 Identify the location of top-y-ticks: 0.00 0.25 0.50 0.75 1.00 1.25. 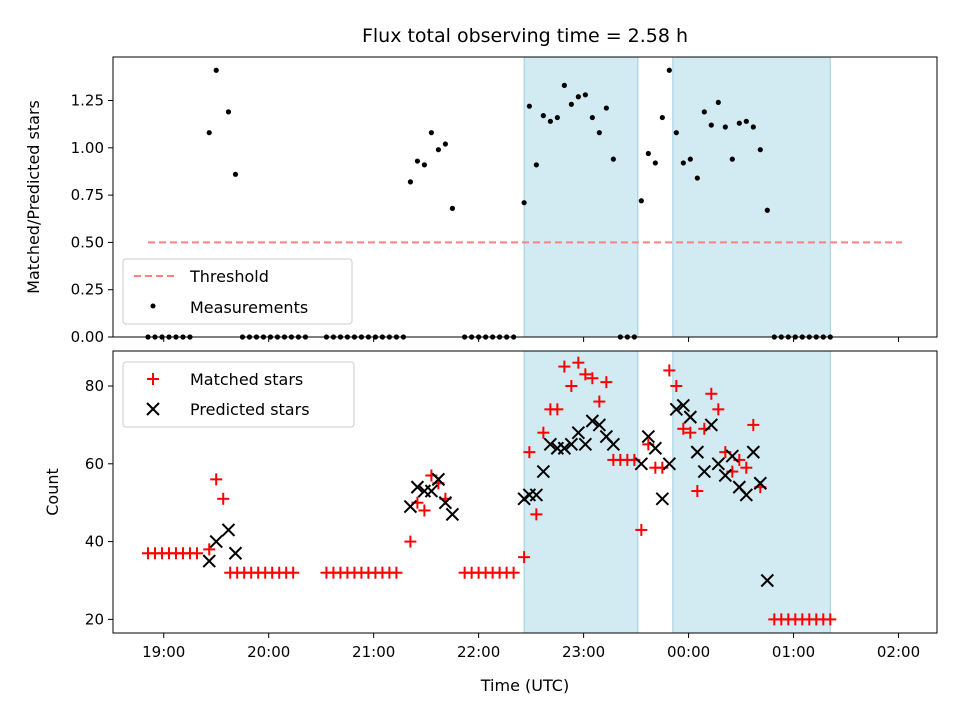
(92, 219).